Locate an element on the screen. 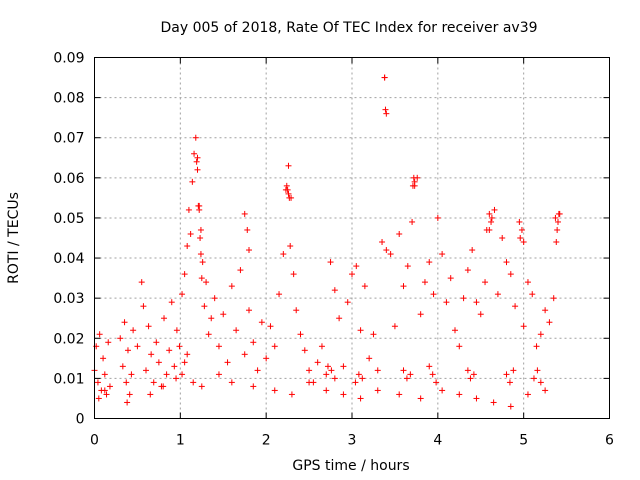 The width and height of the screenshot is (640, 480). y-tick-label: 0.04 is located at coordinates (68, 259).